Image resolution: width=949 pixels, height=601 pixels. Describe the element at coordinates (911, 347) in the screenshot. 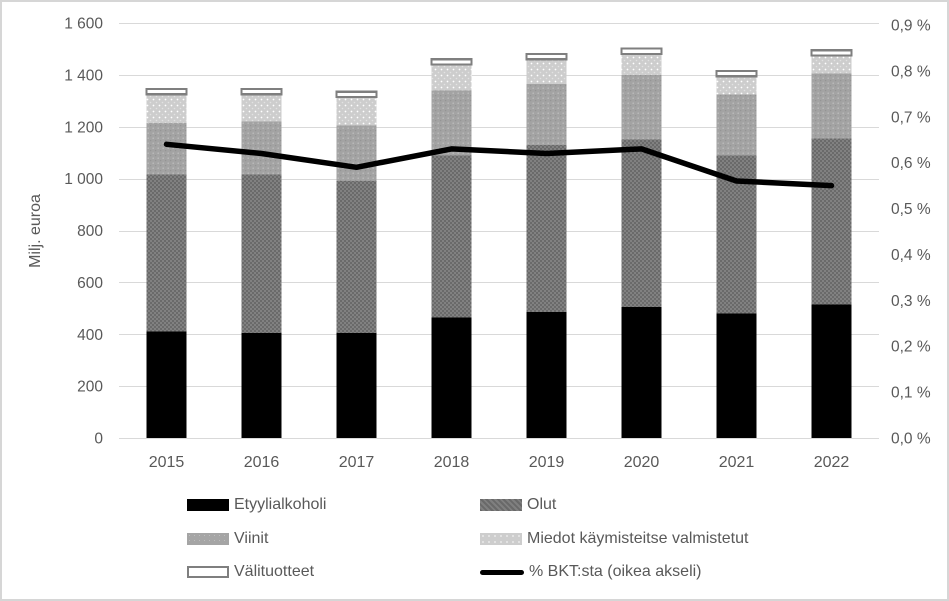

I see `right-axis-tick-label: 0,2 %` at that location.